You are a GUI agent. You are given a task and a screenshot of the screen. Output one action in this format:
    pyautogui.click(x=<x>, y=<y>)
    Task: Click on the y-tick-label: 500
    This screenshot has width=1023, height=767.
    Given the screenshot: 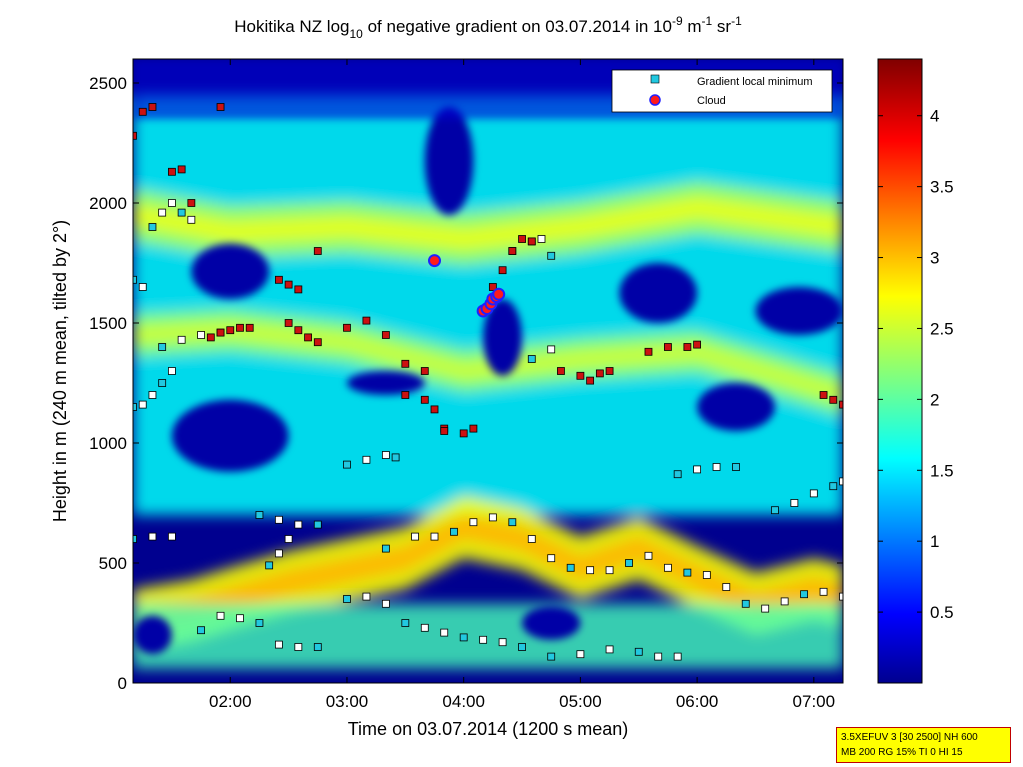 What is the action you would take?
    pyautogui.click(x=113, y=563)
    